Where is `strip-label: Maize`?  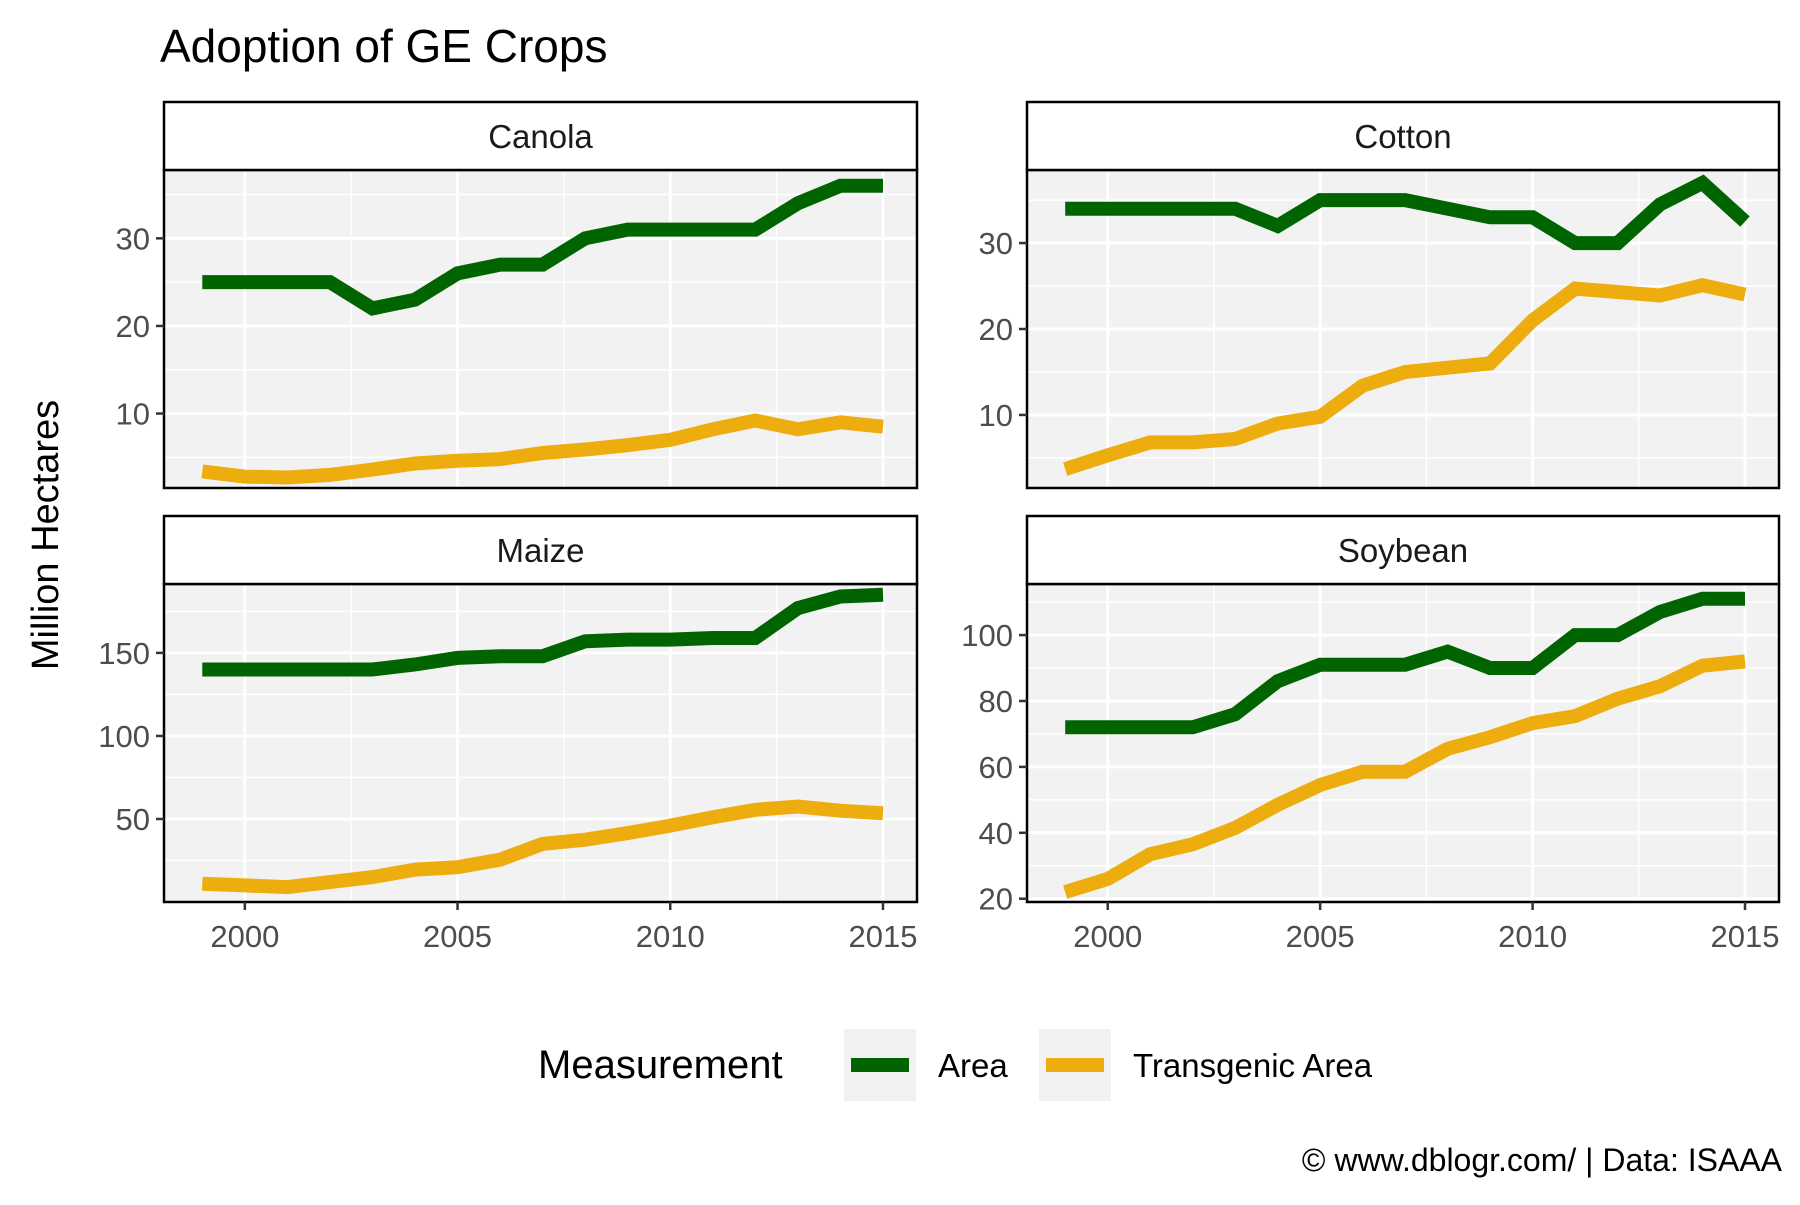 strip-label: Maize is located at coordinates (540, 550).